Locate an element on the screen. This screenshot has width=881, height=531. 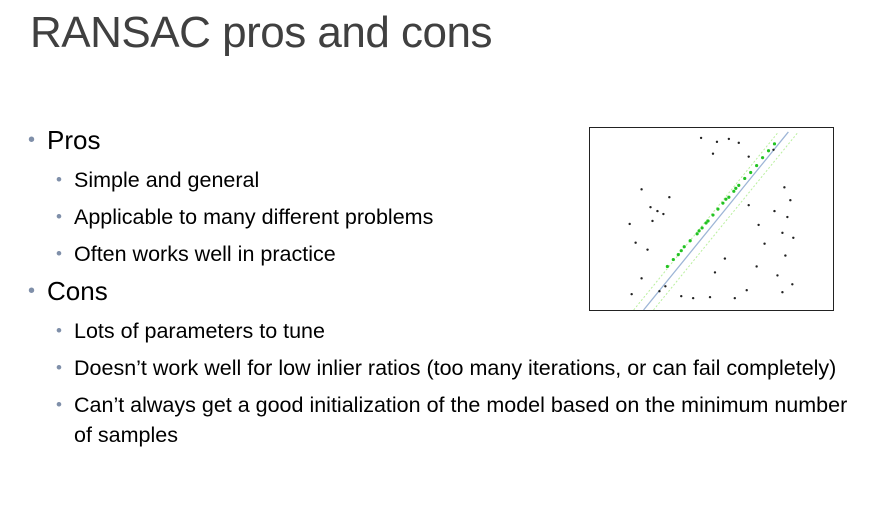
pros-item-text: Simple and general is located at coordinates (167, 180).